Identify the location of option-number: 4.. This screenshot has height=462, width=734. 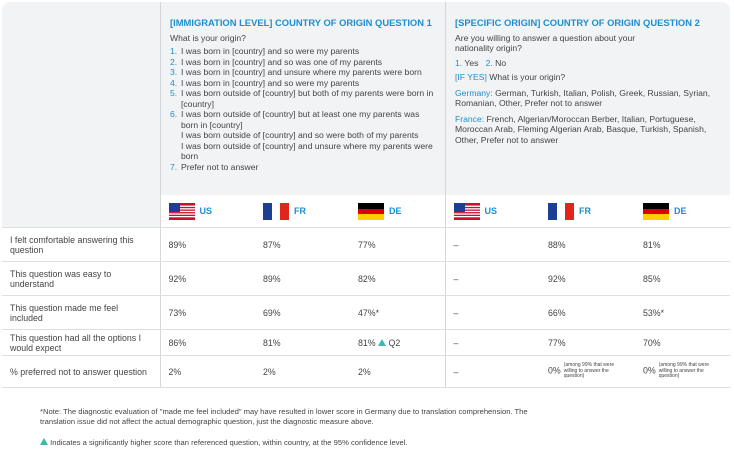
(174, 82).